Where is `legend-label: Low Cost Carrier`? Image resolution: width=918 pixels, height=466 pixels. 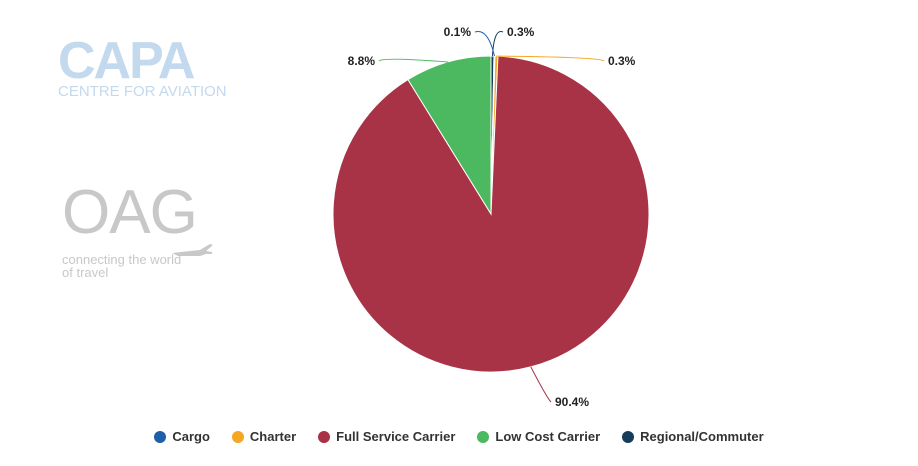 legend-label: Low Cost Carrier is located at coordinates (548, 436).